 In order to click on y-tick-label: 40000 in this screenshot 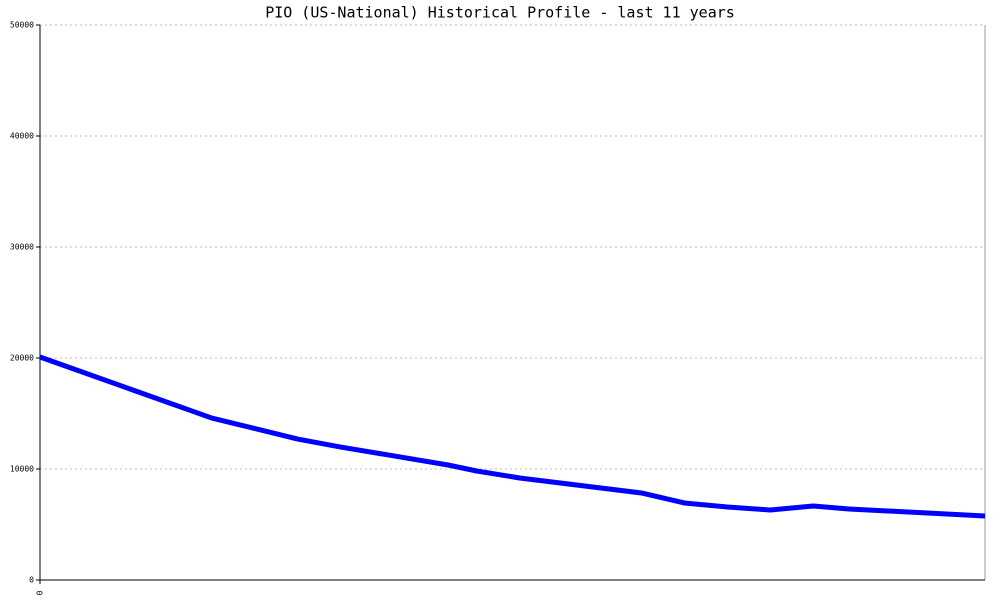, I will do `click(22, 136)`.